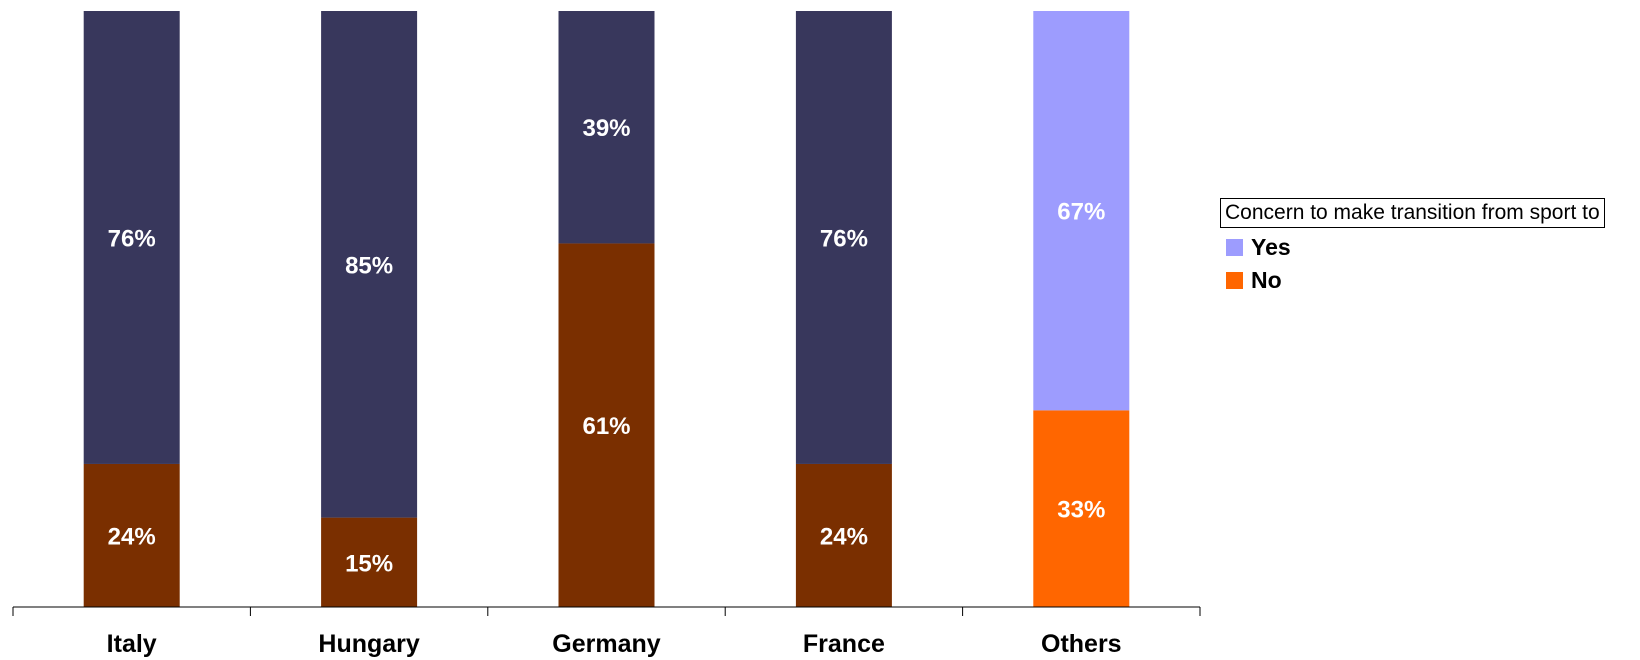  What do you see at coordinates (132, 644) in the screenshot?
I see `x-tick-label-italy: Italy` at bounding box center [132, 644].